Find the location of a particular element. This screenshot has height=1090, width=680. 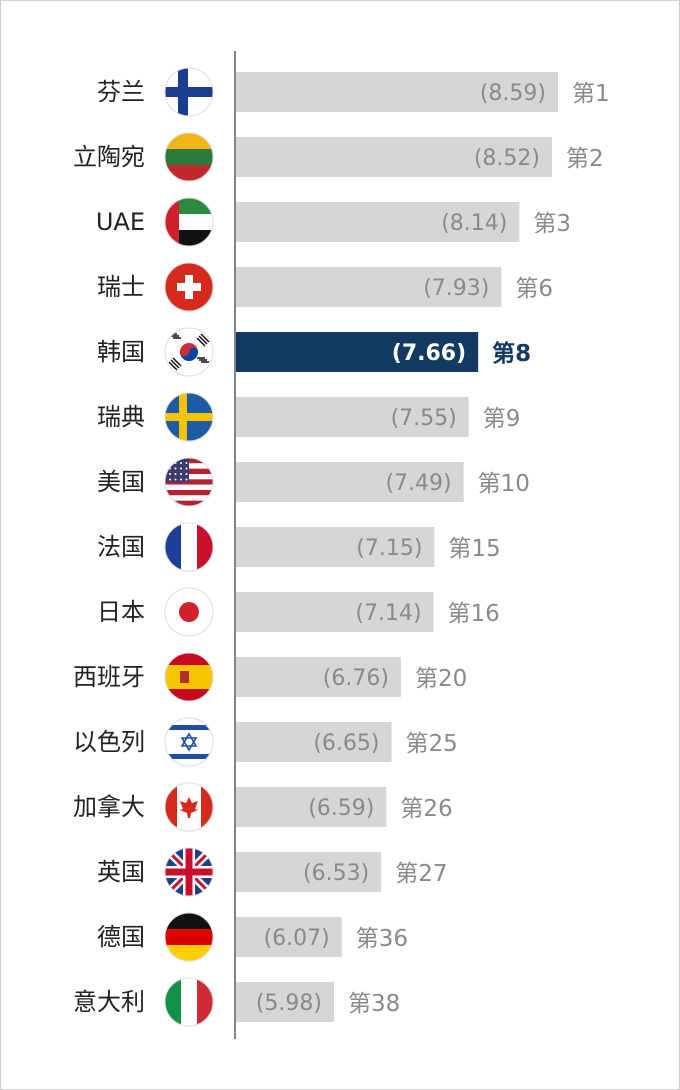

country-label: 意大利 is located at coordinates (109, 1002).